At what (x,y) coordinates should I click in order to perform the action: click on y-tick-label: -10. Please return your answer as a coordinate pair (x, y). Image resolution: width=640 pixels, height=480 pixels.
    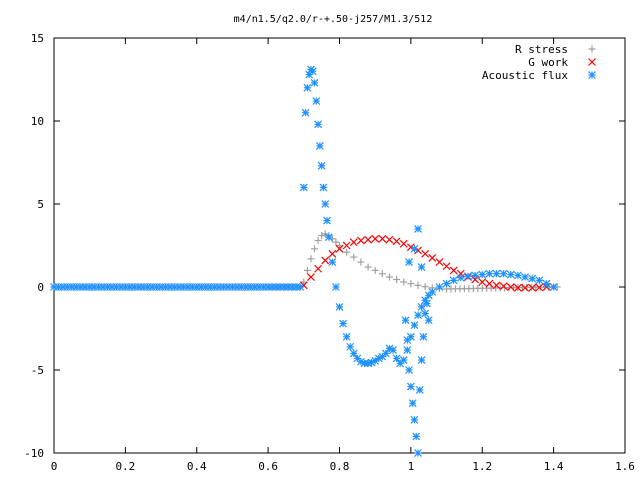
    Looking at the image, I should click on (34, 453).